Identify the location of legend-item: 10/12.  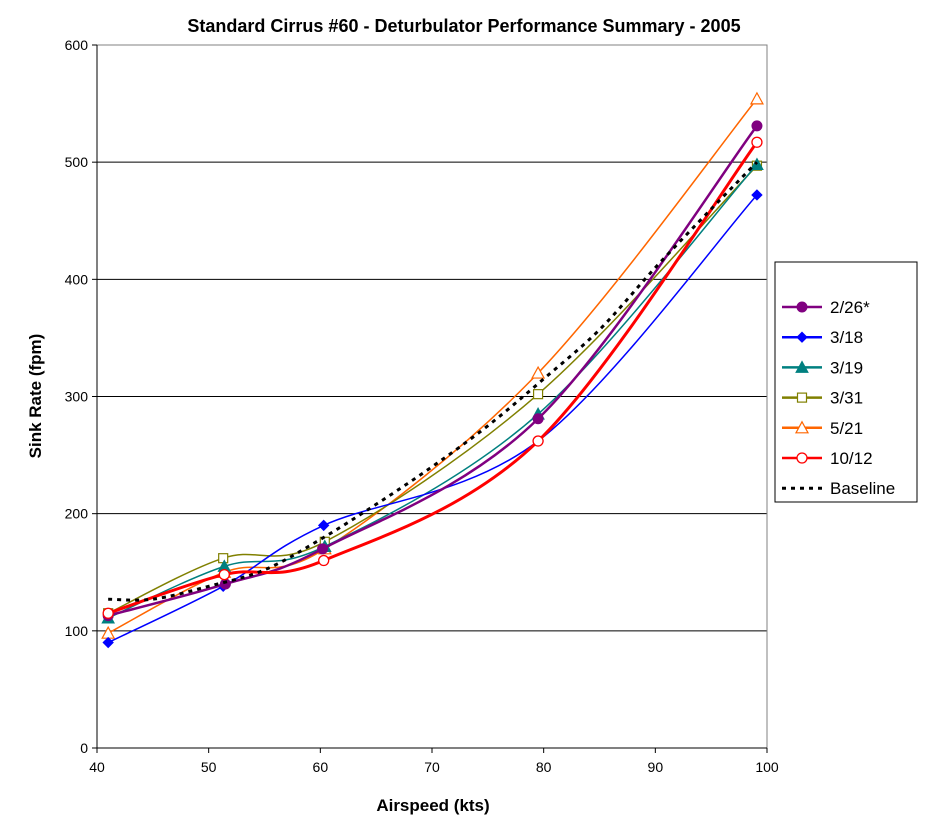
(827, 458).